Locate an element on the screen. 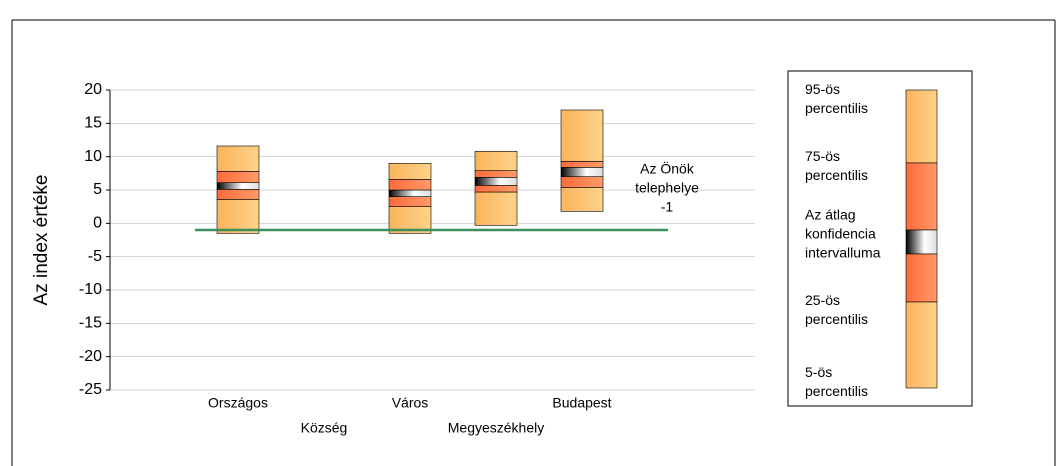 Image resolution: width=1063 pixels, height=466 pixels. y-tick-label: 5 is located at coordinates (97, 189).